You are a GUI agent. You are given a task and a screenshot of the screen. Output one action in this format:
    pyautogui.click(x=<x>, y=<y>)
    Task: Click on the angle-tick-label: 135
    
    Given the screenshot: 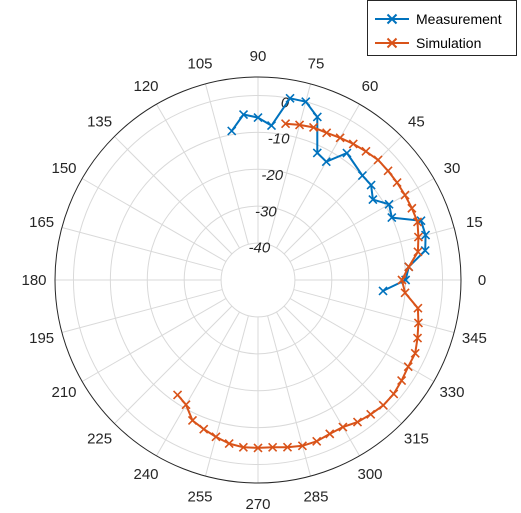 What is the action you would take?
    pyautogui.click(x=99, y=122)
    